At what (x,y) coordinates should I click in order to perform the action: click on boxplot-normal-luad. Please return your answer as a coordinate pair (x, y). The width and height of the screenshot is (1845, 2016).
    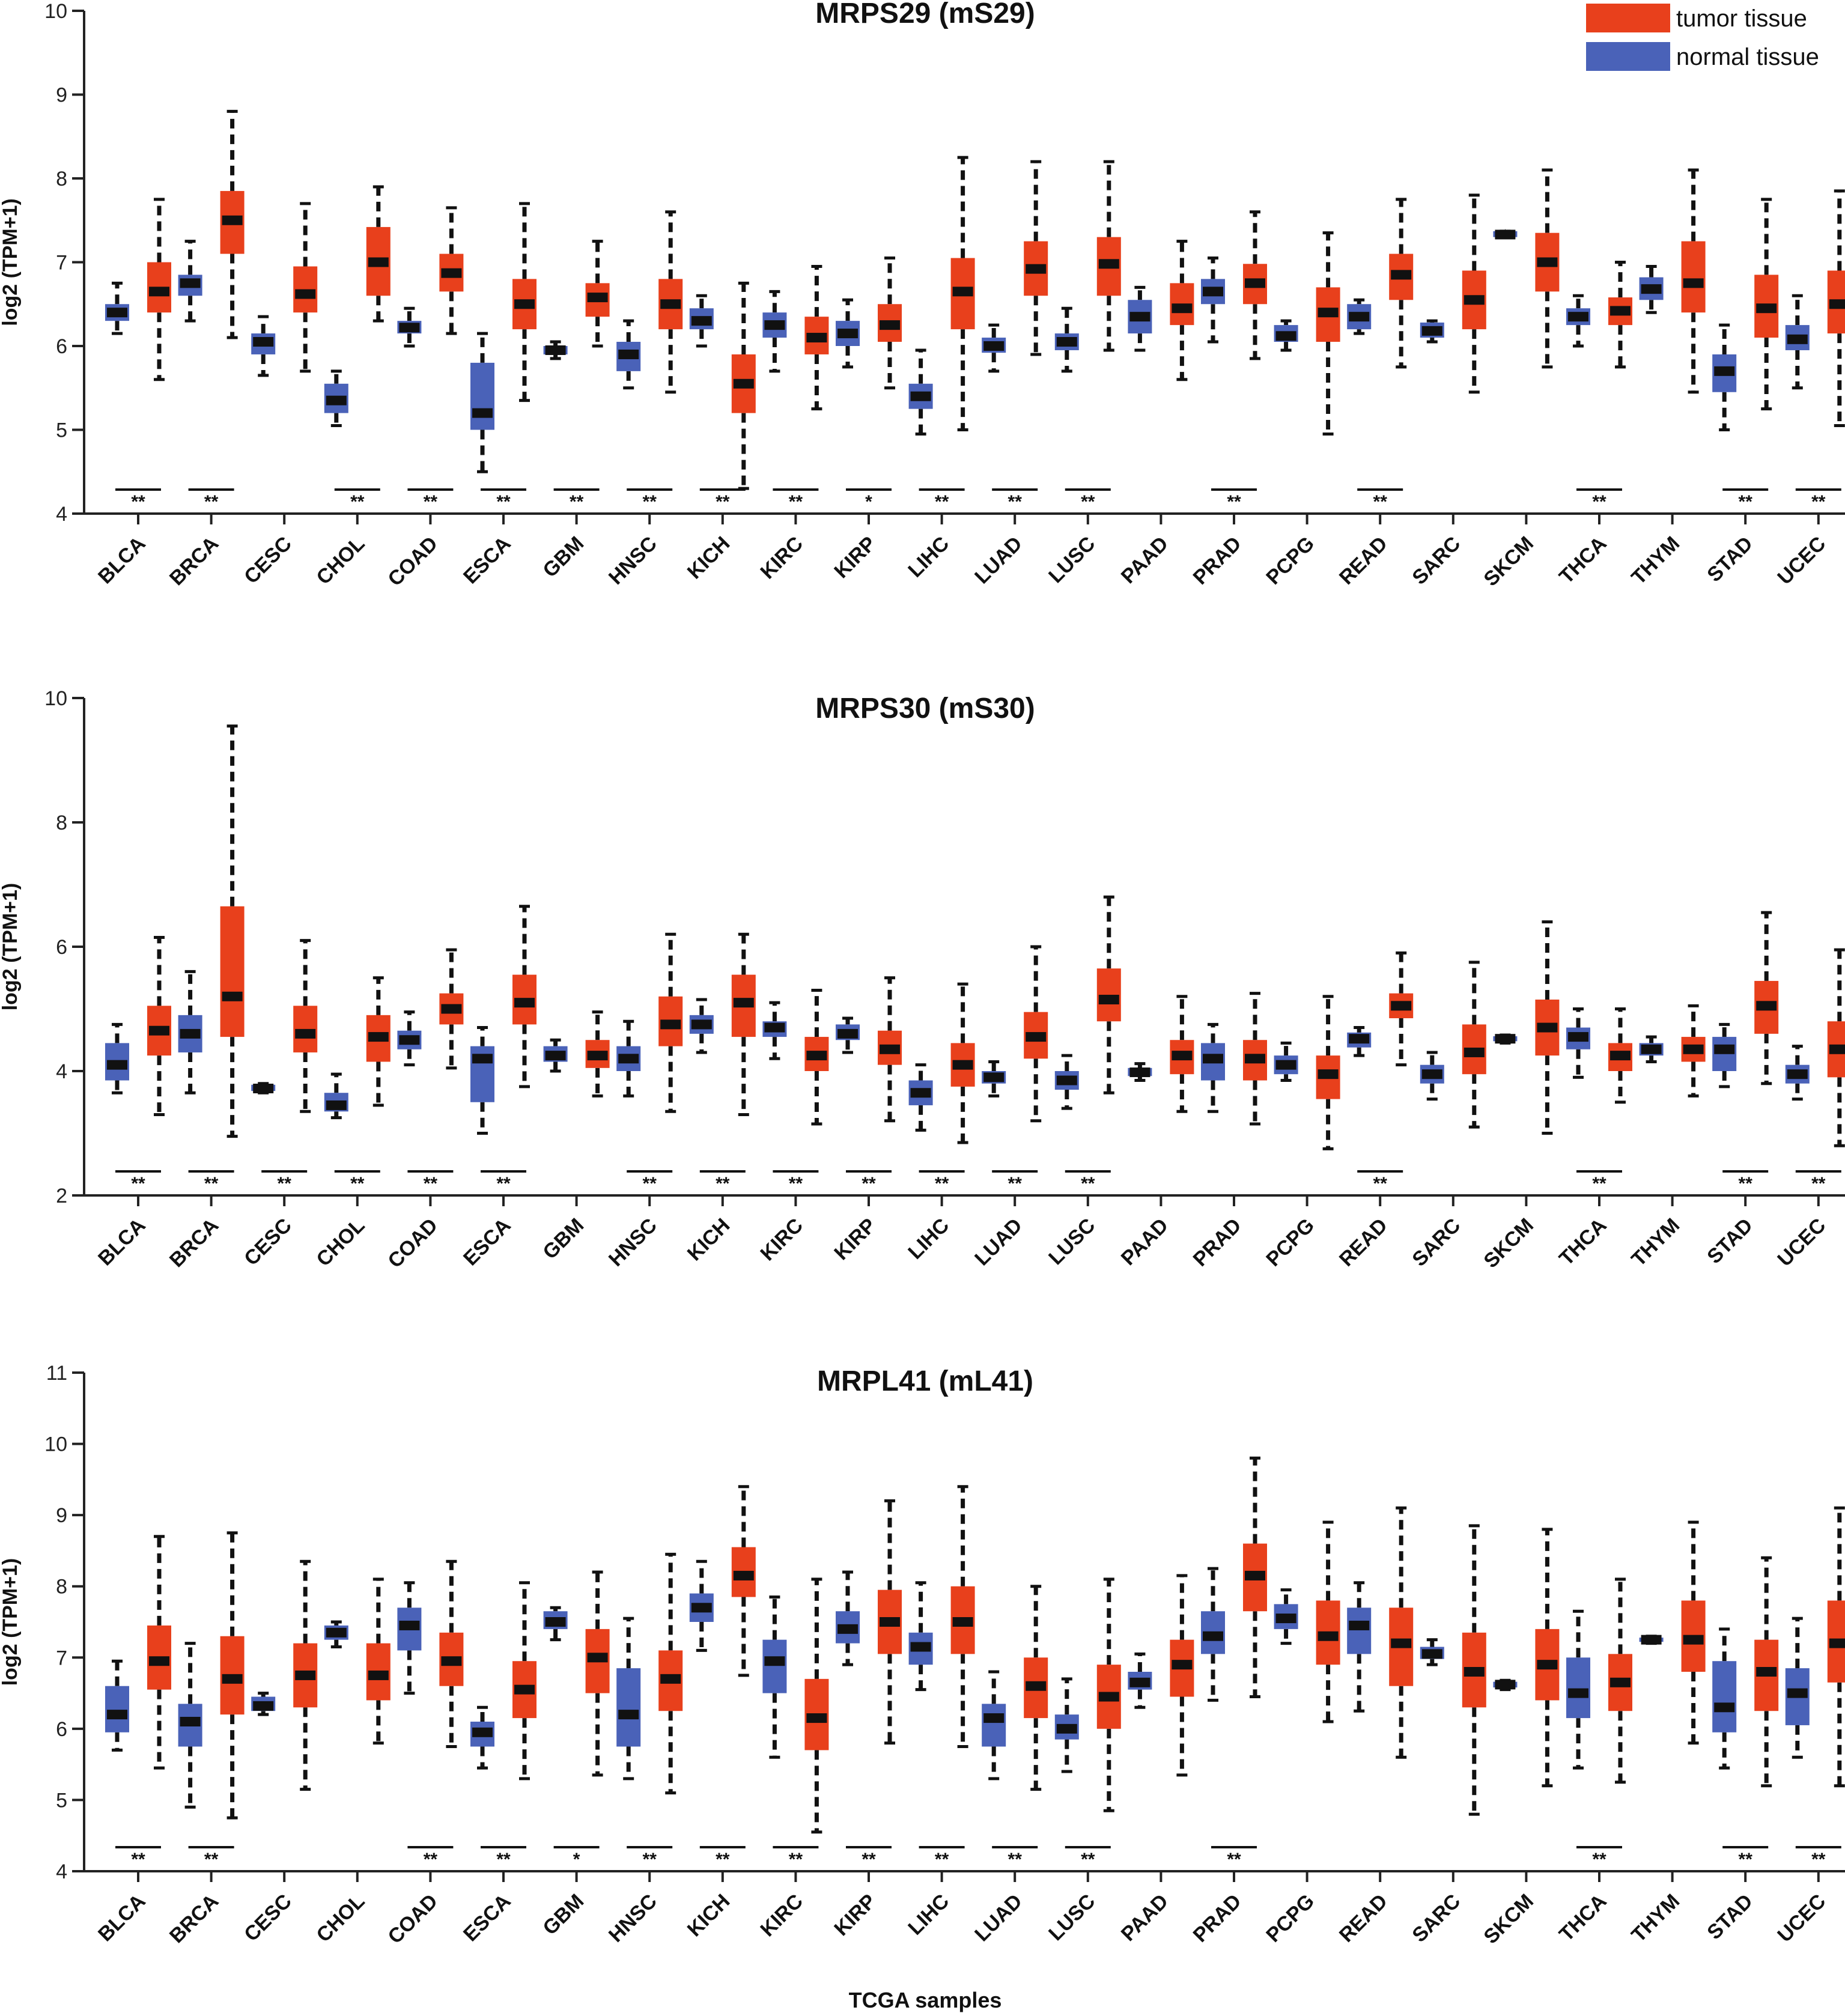
    Looking at the image, I should click on (994, 1079).